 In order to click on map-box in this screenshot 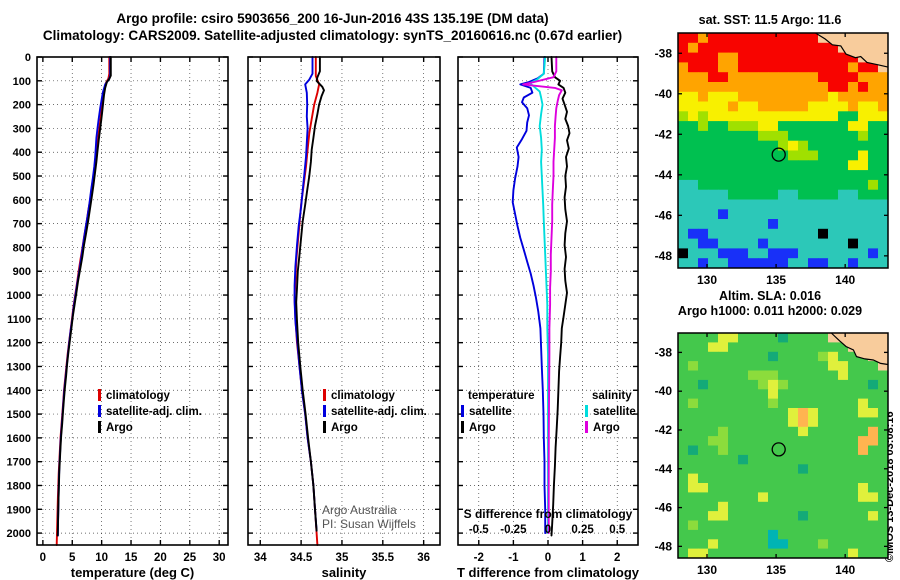, I will do `click(783, 150)`.